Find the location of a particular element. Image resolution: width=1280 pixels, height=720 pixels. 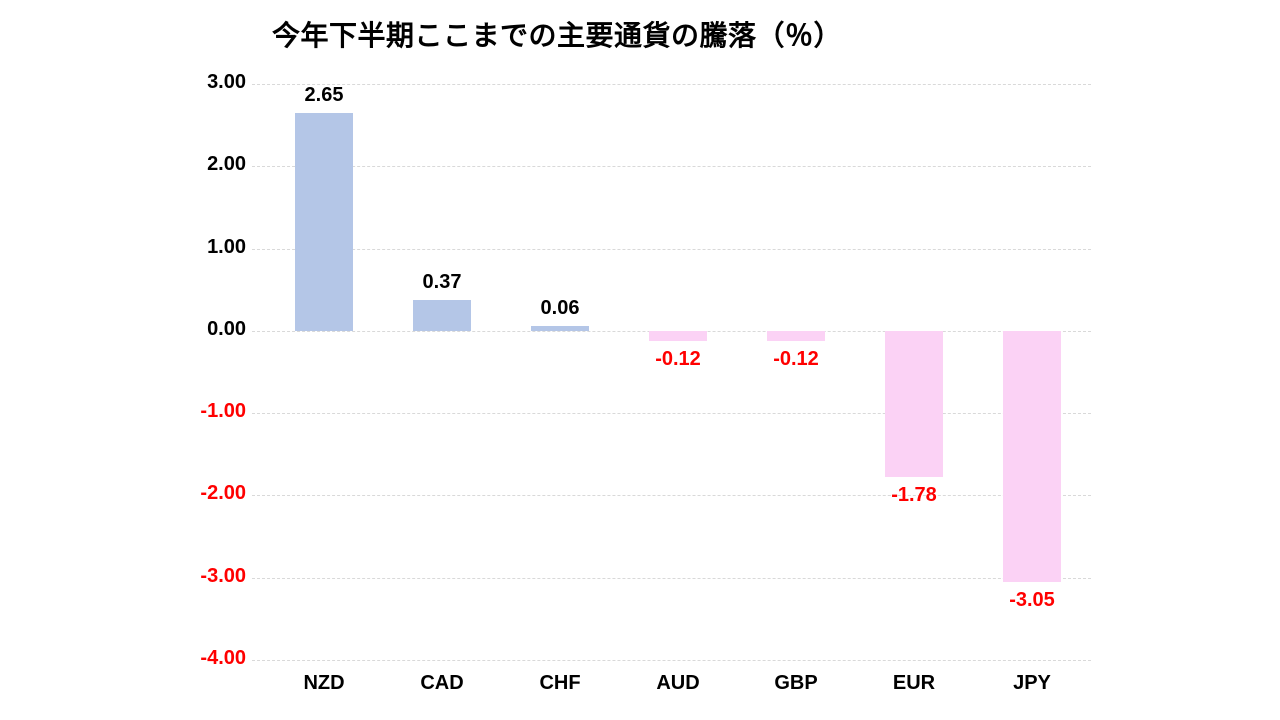

x-axis-label-chf: CHF is located at coordinates (560, 683).